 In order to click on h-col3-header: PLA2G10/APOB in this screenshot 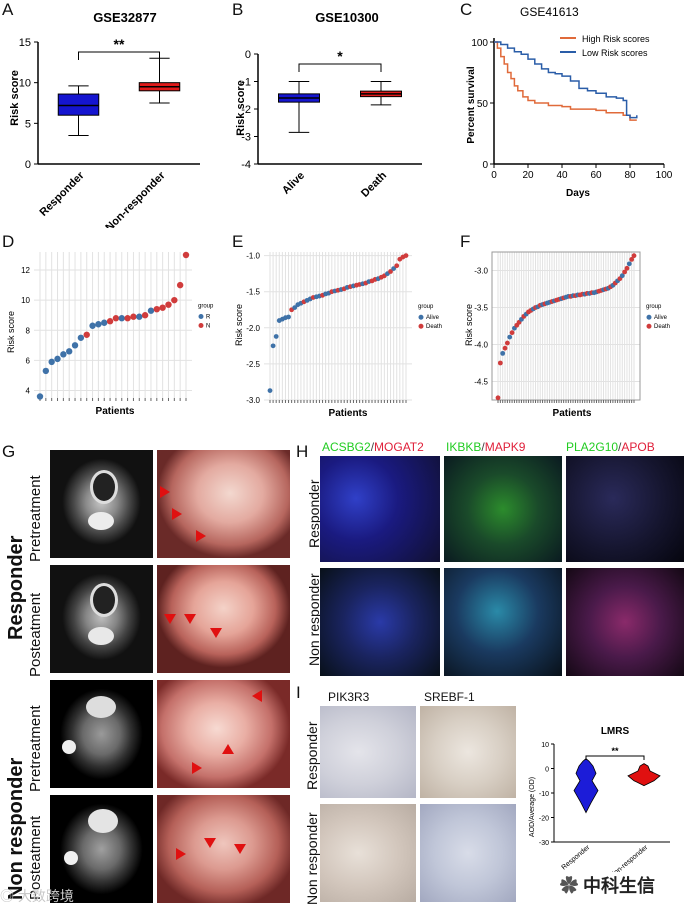, I will do `click(610, 447)`.